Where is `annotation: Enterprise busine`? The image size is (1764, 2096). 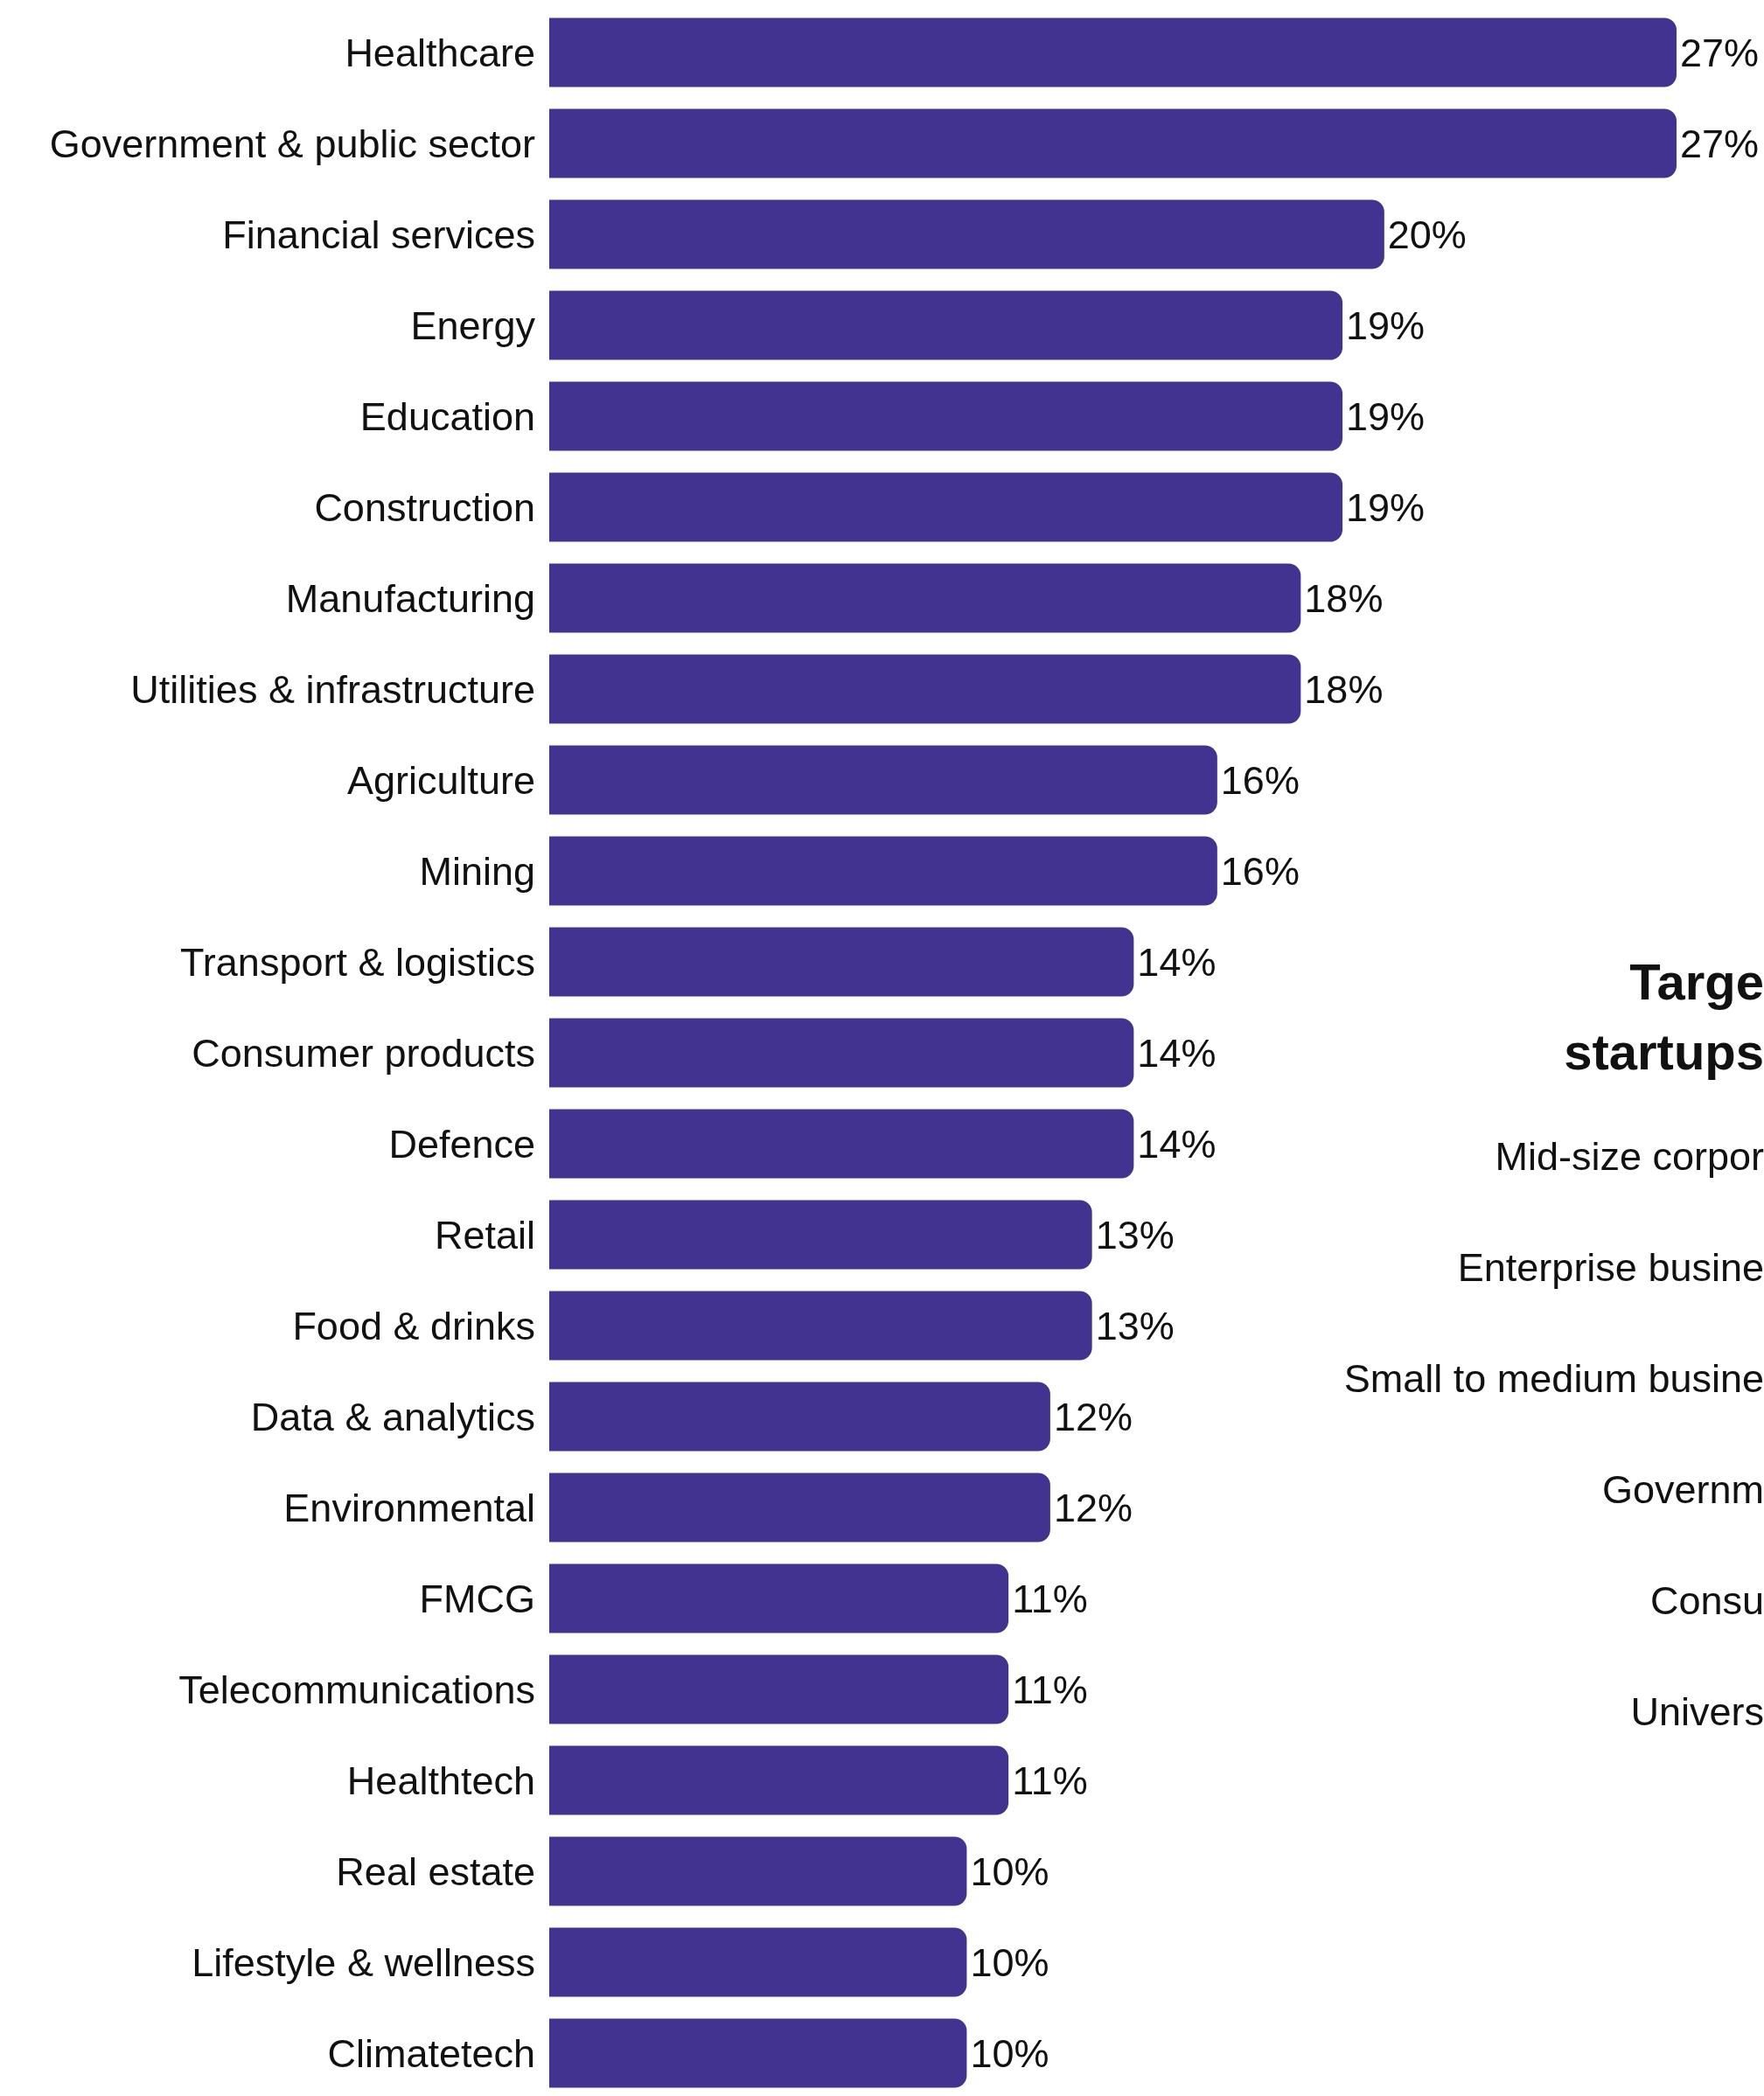
annotation: Enterprise busine is located at coordinates (1610, 1268).